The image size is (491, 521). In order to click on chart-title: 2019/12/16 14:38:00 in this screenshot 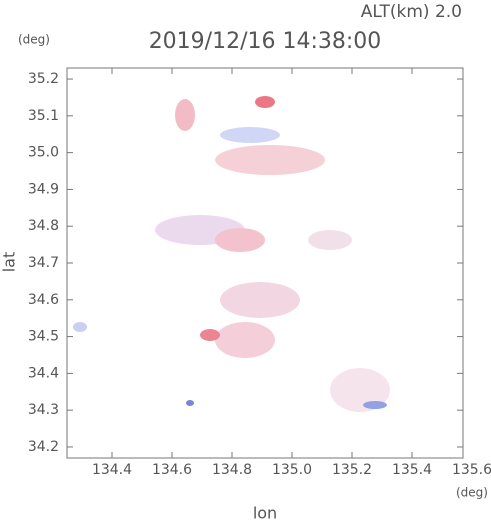, I will do `click(265, 41)`.